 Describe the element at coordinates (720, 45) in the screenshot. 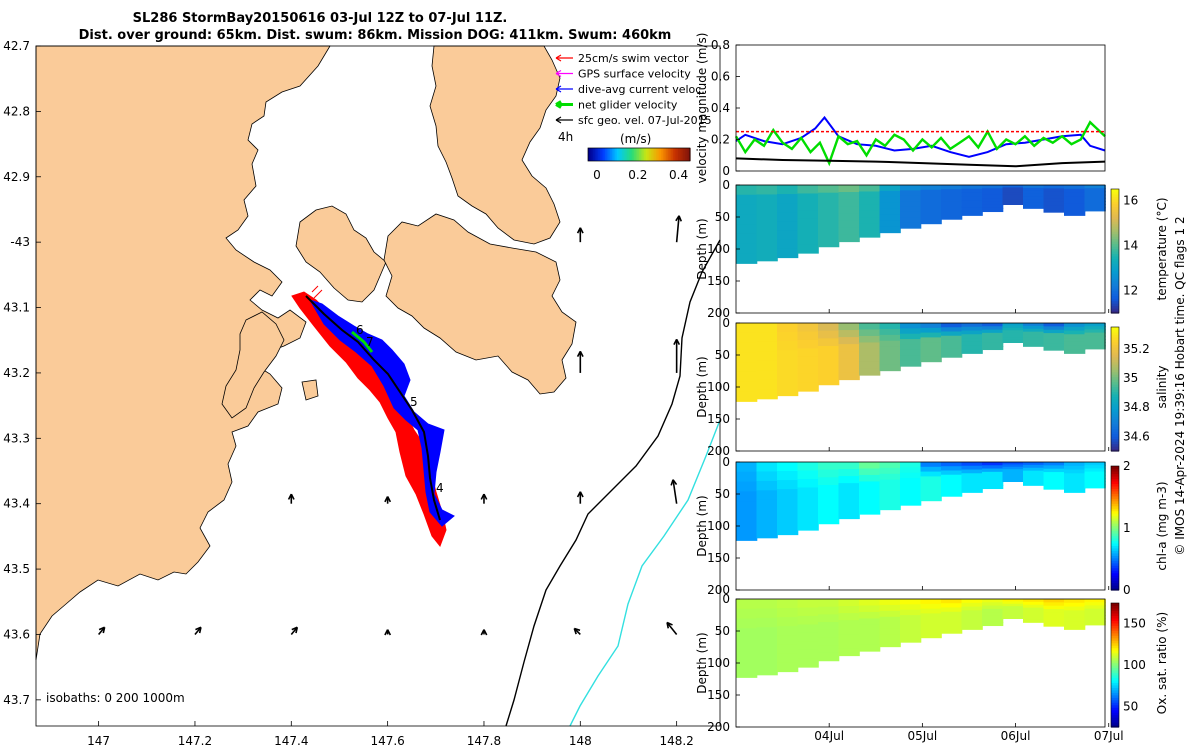

I see `velocity-ytick: 0.8` at that location.